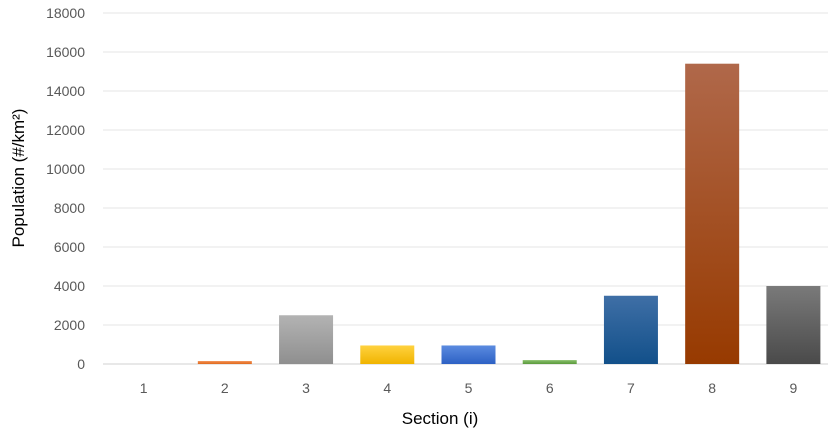  Describe the element at coordinates (69, 247) in the screenshot. I see `y-tick-label: 6000` at that location.